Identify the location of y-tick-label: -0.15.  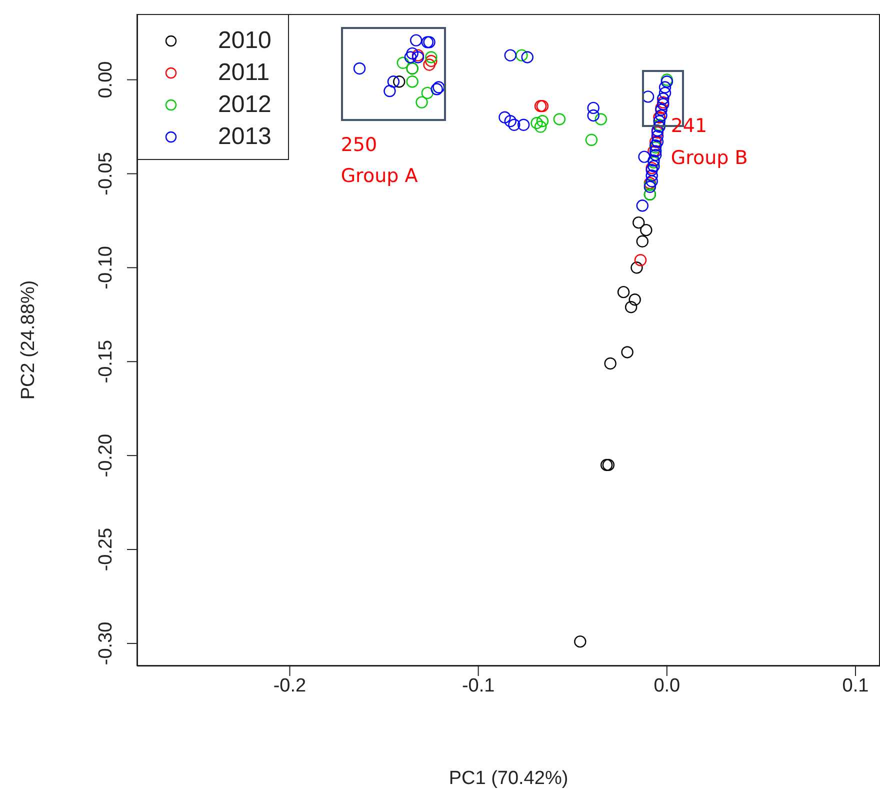
(105, 362).